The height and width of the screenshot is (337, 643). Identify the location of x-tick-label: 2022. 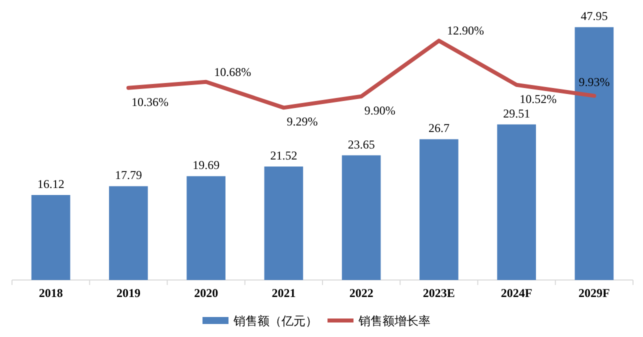
(361, 293).